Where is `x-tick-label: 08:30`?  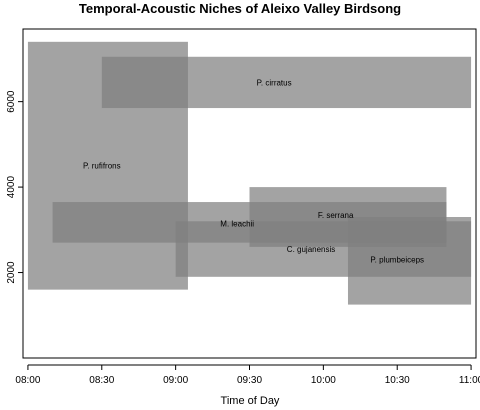 x-tick-label: 08:30 is located at coordinates (101, 380).